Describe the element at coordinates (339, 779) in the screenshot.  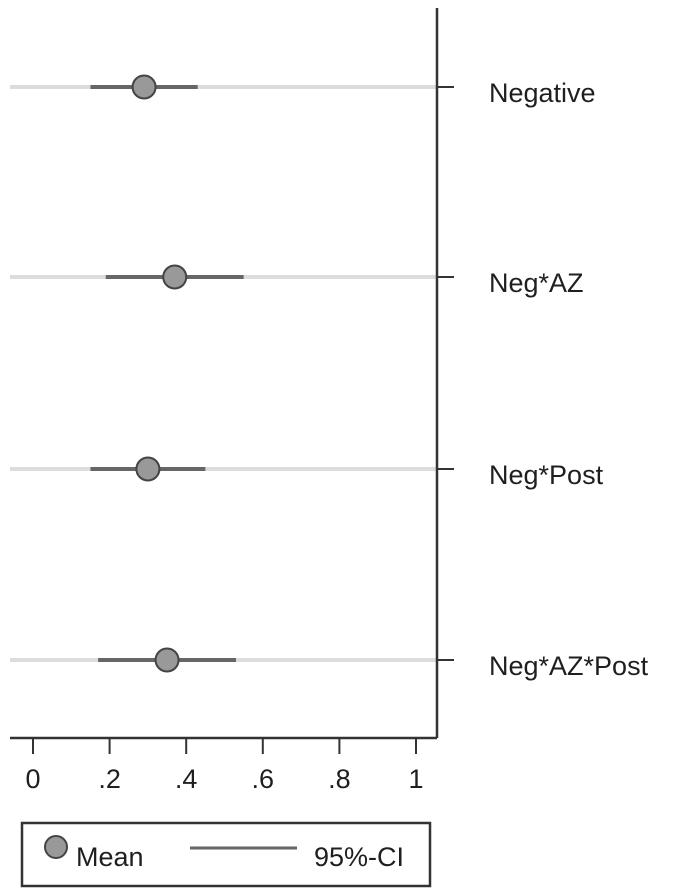
I see `x-tick-label: .8` at that location.